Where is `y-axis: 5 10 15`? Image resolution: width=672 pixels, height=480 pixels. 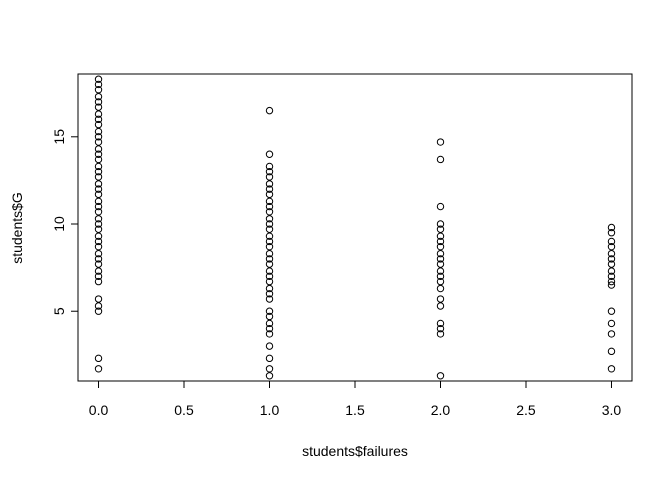
y-axis: 5 10 15 is located at coordinates (65, 222).